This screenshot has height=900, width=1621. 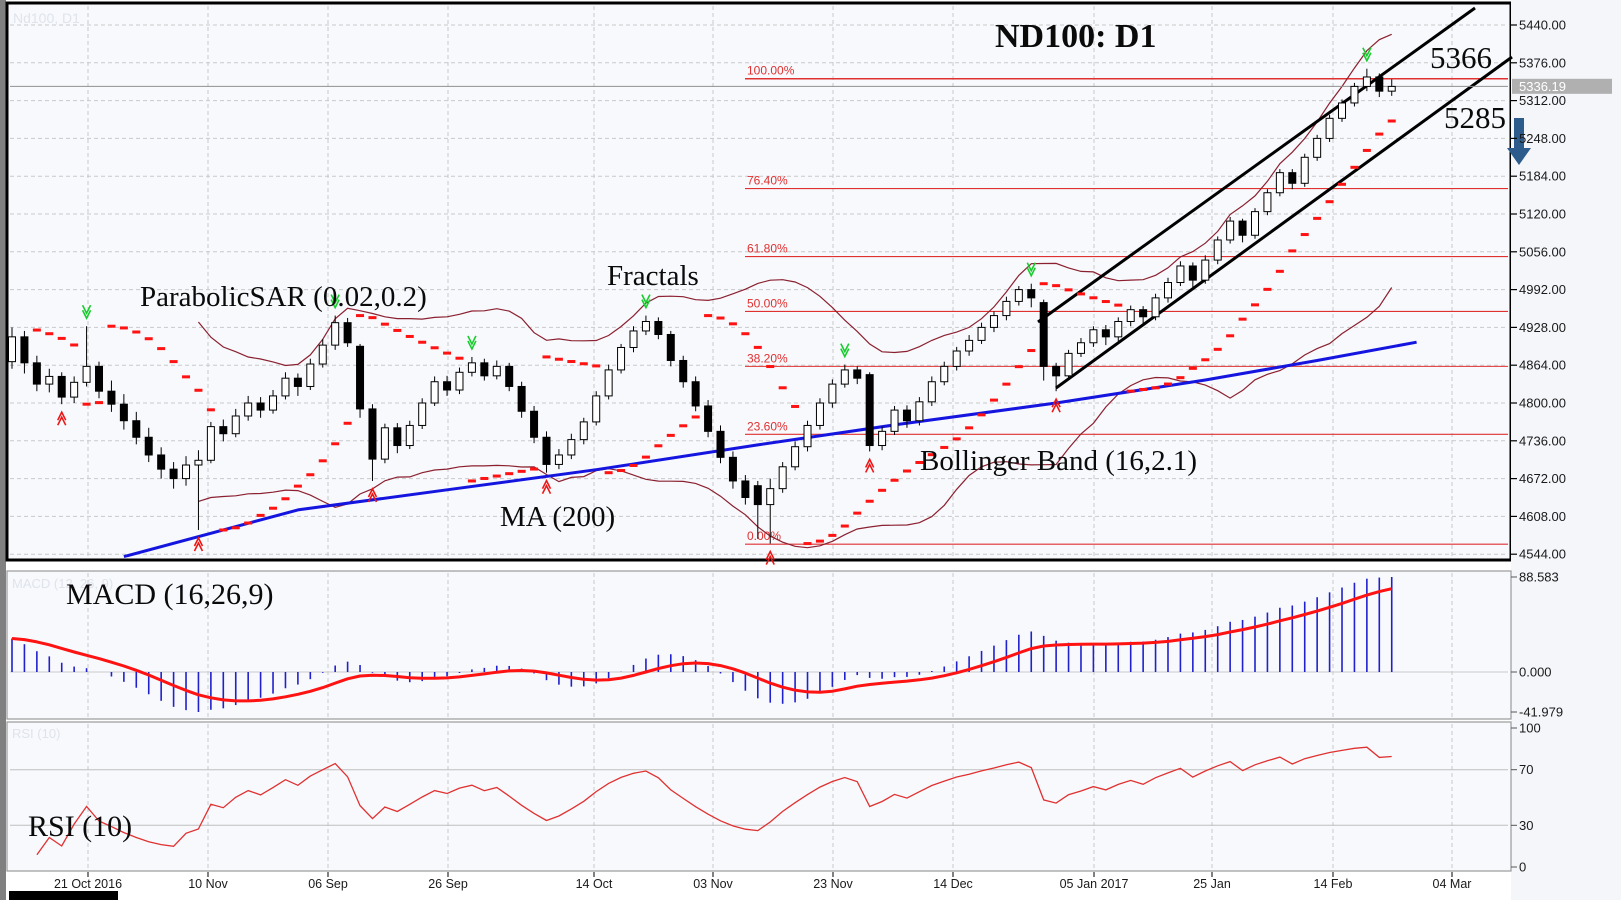 What do you see at coordinates (1542, 86) in the screenshot?
I see `svg-text: 5336.19` at bounding box center [1542, 86].